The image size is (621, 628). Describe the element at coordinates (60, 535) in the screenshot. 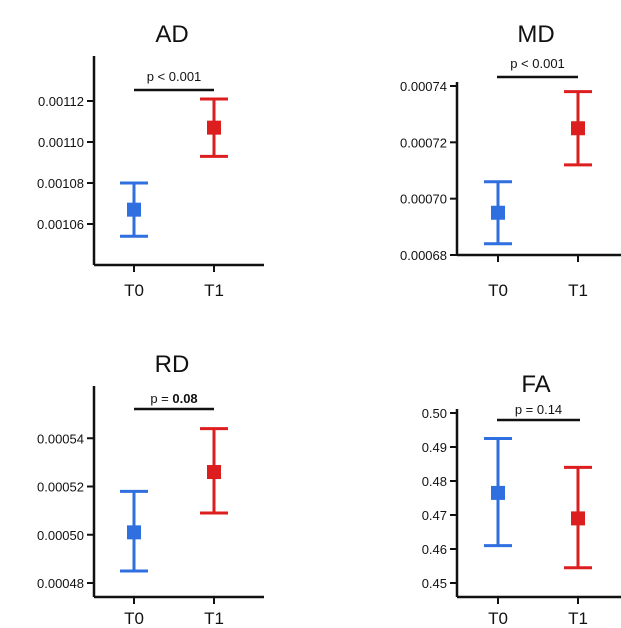

I see `y-tick-label: 0.00050` at that location.